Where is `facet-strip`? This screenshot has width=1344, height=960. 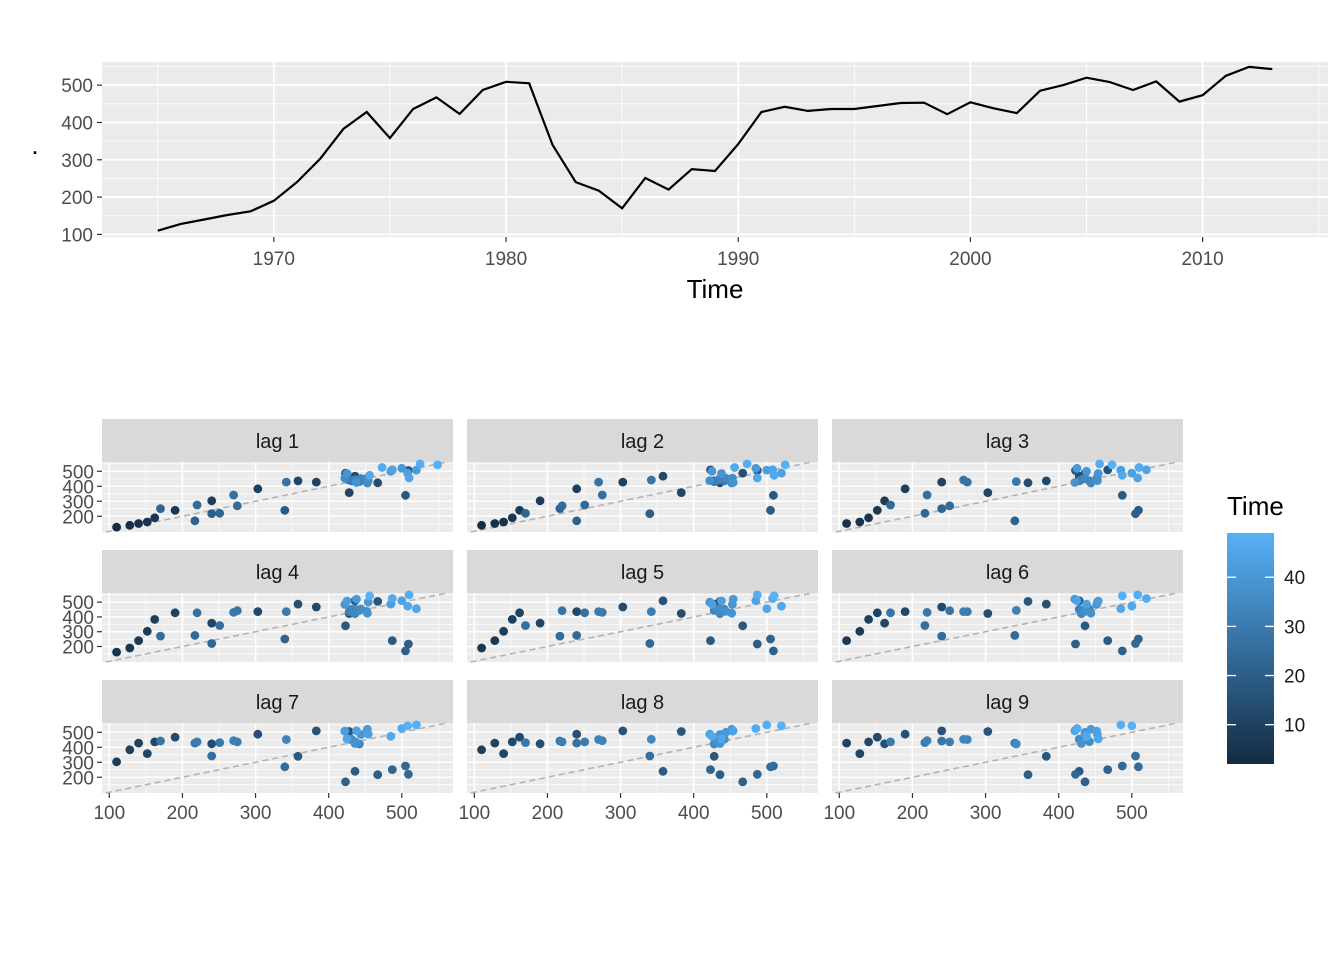
facet-strip is located at coordinates (277, 701).